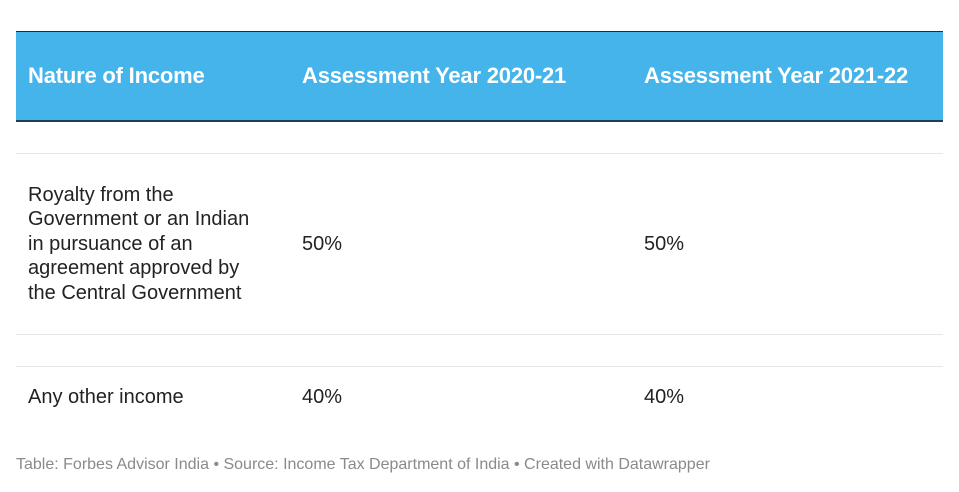 This screenshot has width=959, height=492. I want to click on table-row: Any other income 40% 40%, so click(479, 397).